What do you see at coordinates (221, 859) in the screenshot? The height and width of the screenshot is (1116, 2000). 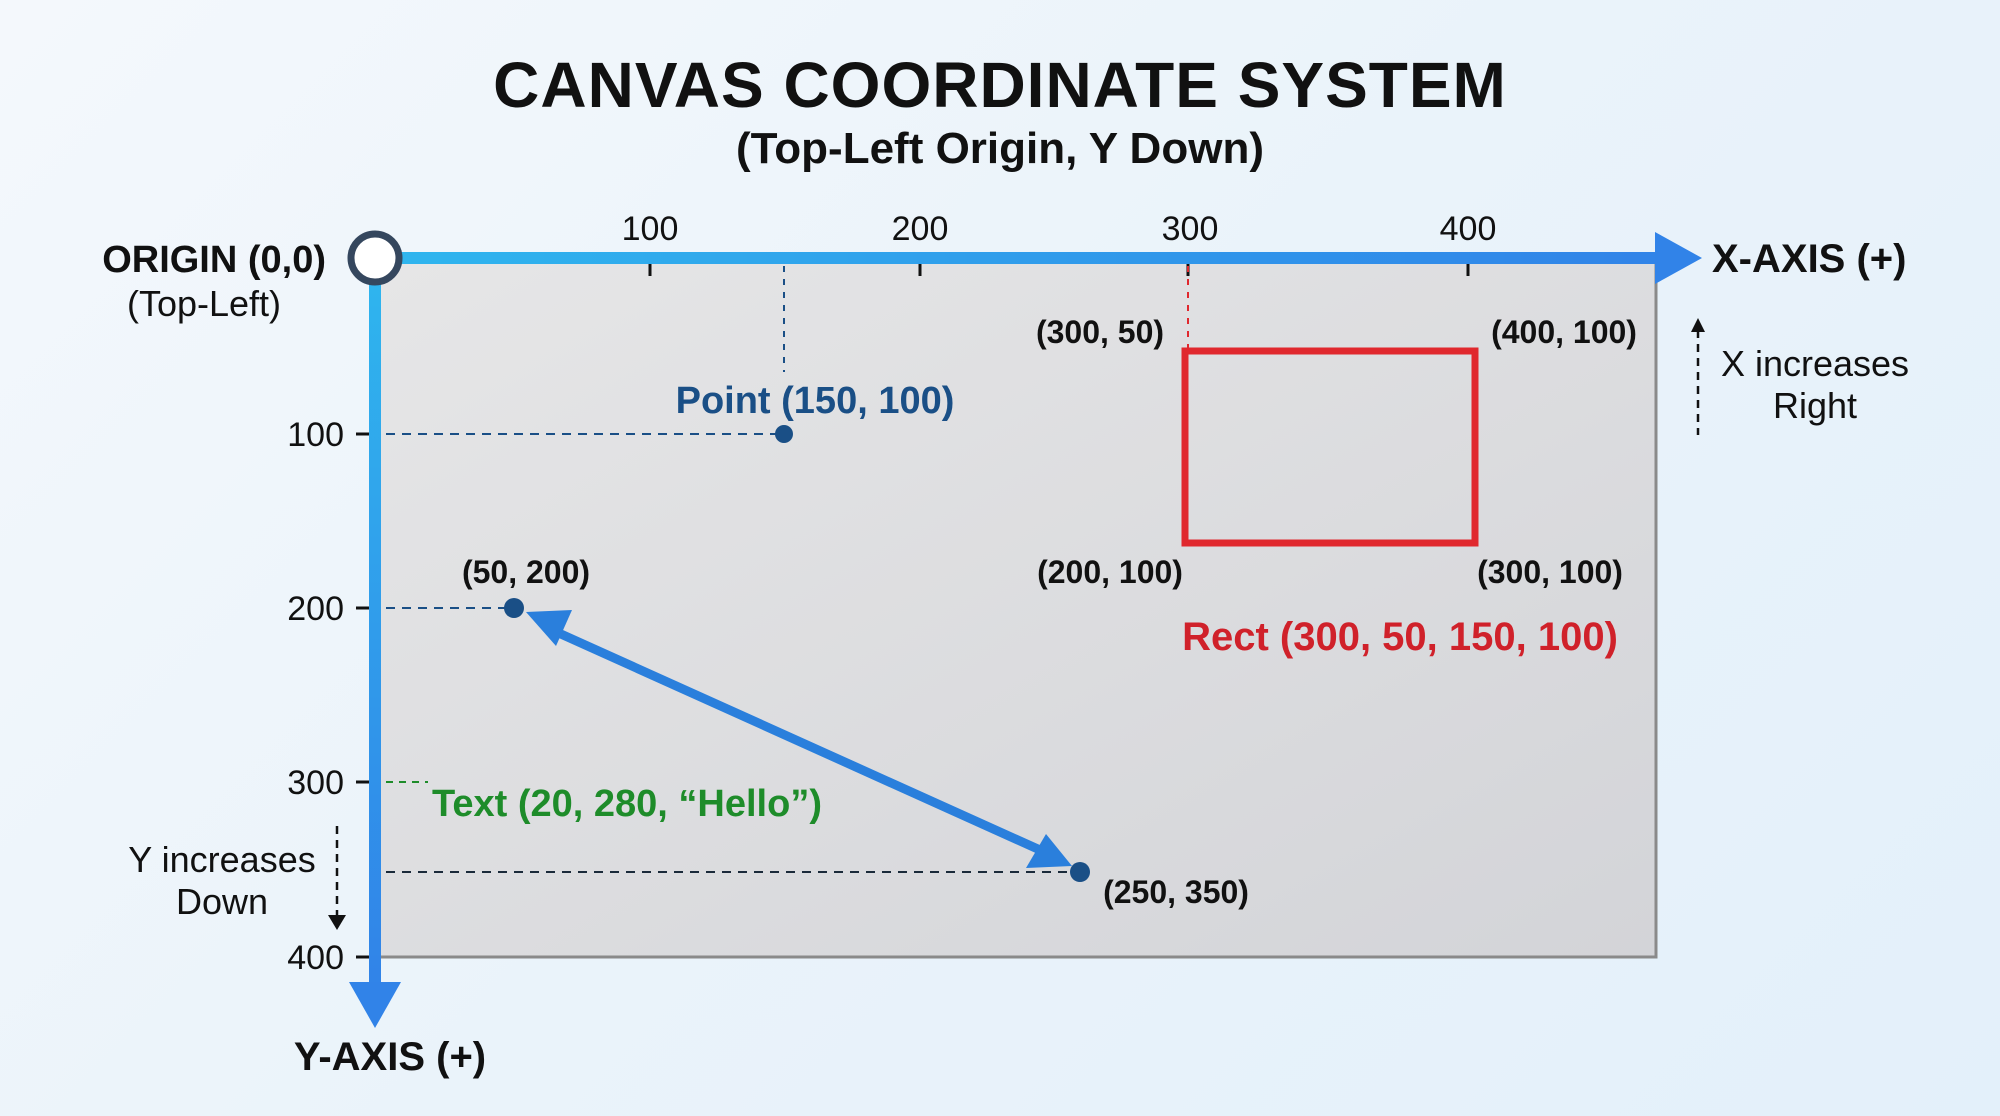 I see `svg-text: Y increases` at bounding box center [221, 859].